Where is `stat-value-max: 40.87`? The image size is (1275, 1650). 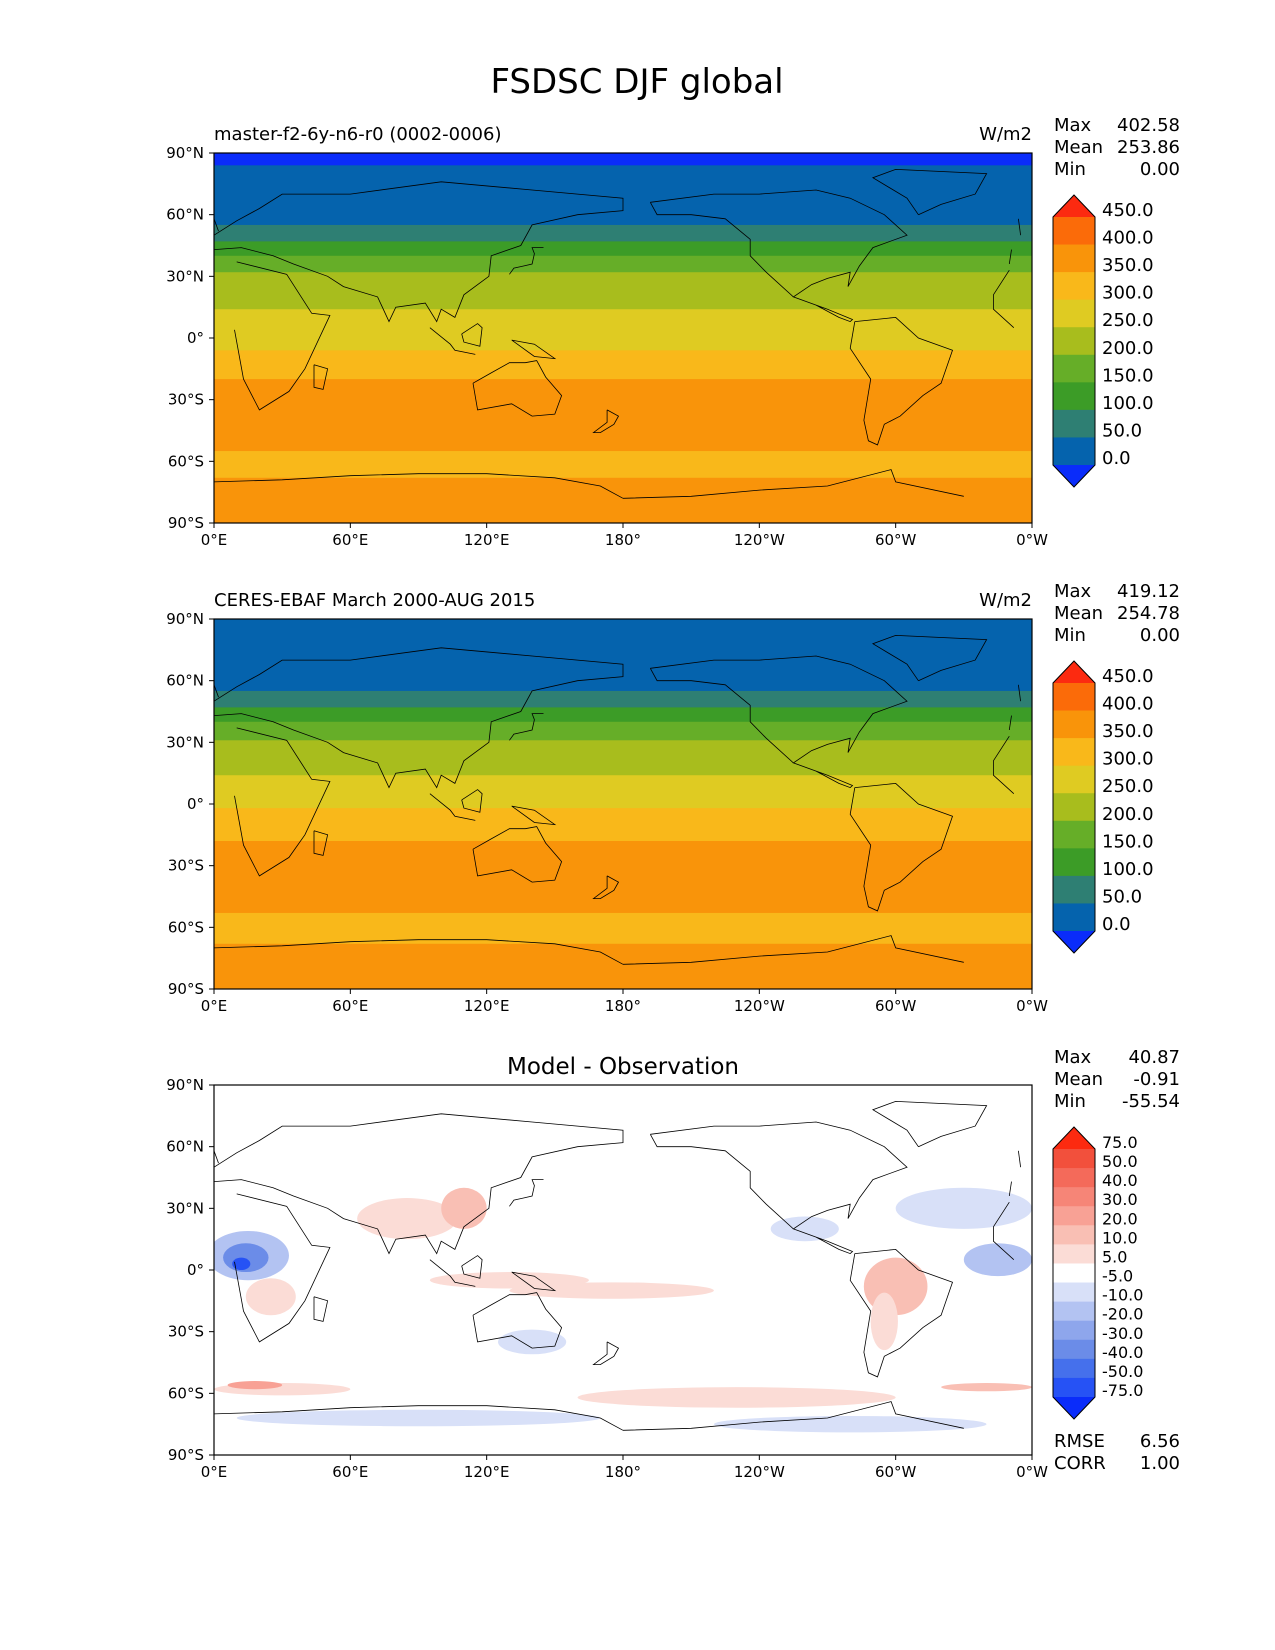
stat-value-max: 40.87 is located at coordinates (1154, 1057).